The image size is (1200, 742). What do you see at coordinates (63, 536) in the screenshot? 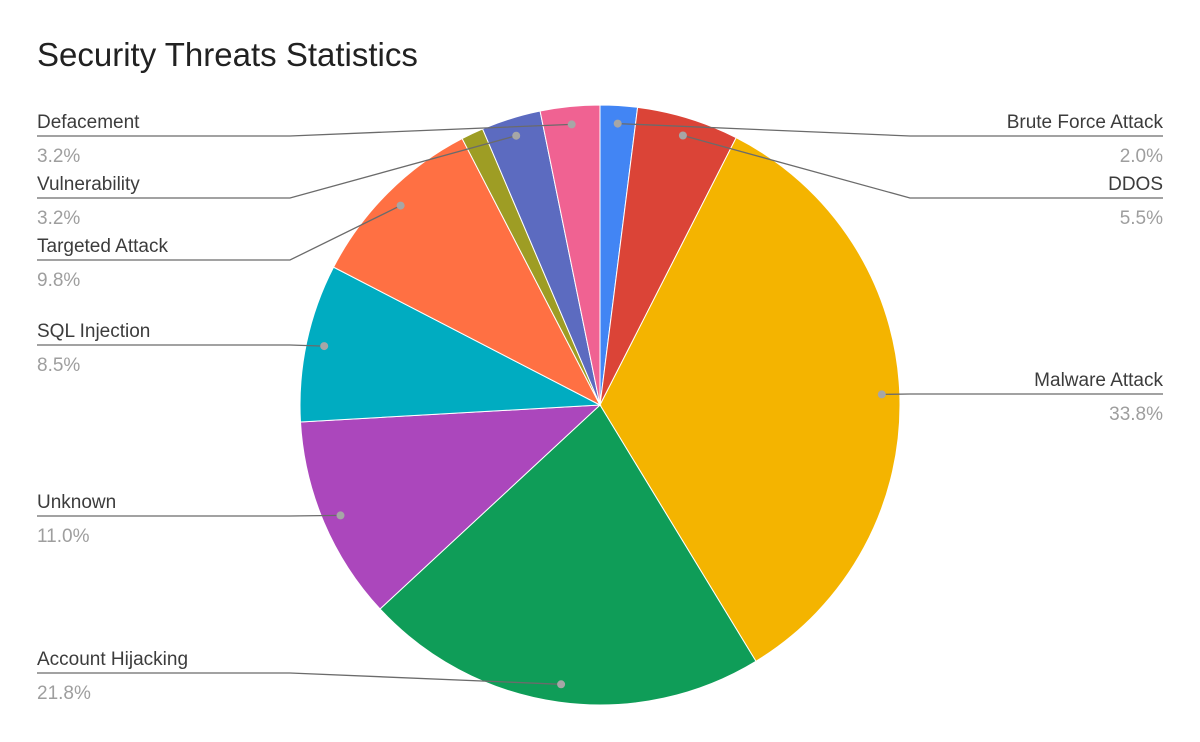
I see `slice-percentage: 11.0%` at bounding box center [63, 536].